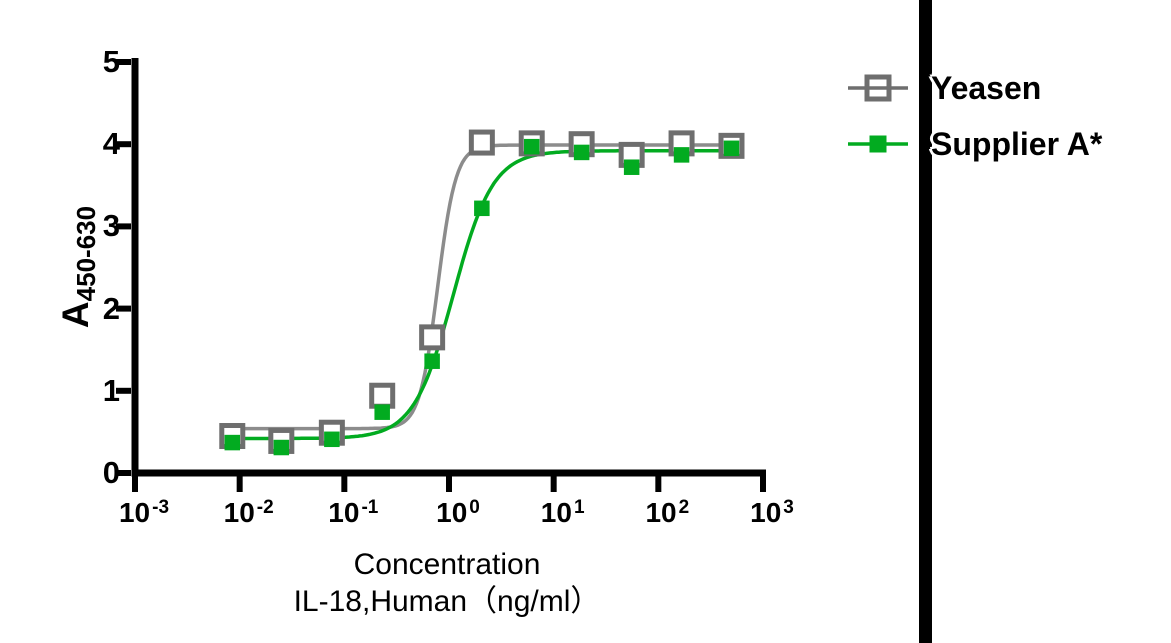 The height and width of the screenshot is (643, 1171). What do you see at coordinates (111, 226) in the screenshot?
I see `y-tick-label: 3` at bounding box center [111, 226].